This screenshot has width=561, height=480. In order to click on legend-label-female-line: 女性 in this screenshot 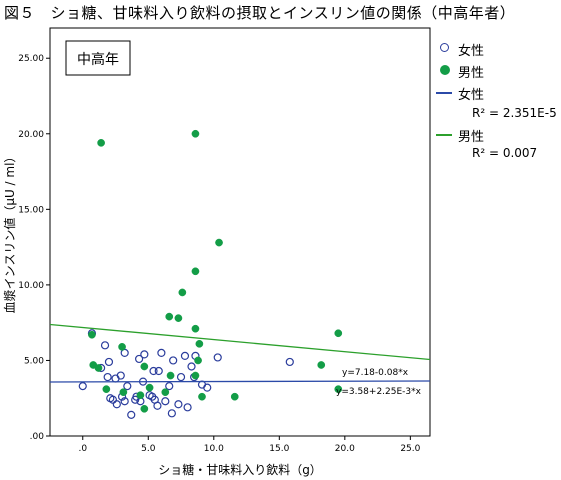, I will do `click(471, 95)`.